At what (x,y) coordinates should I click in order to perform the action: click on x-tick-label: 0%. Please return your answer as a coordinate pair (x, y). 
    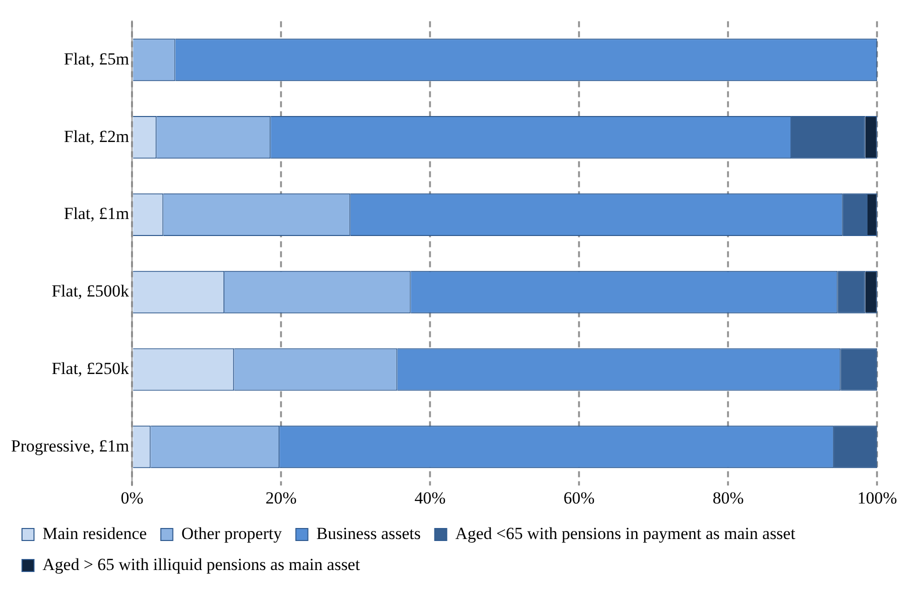
    Looking at the image, I should click on (132, 498).